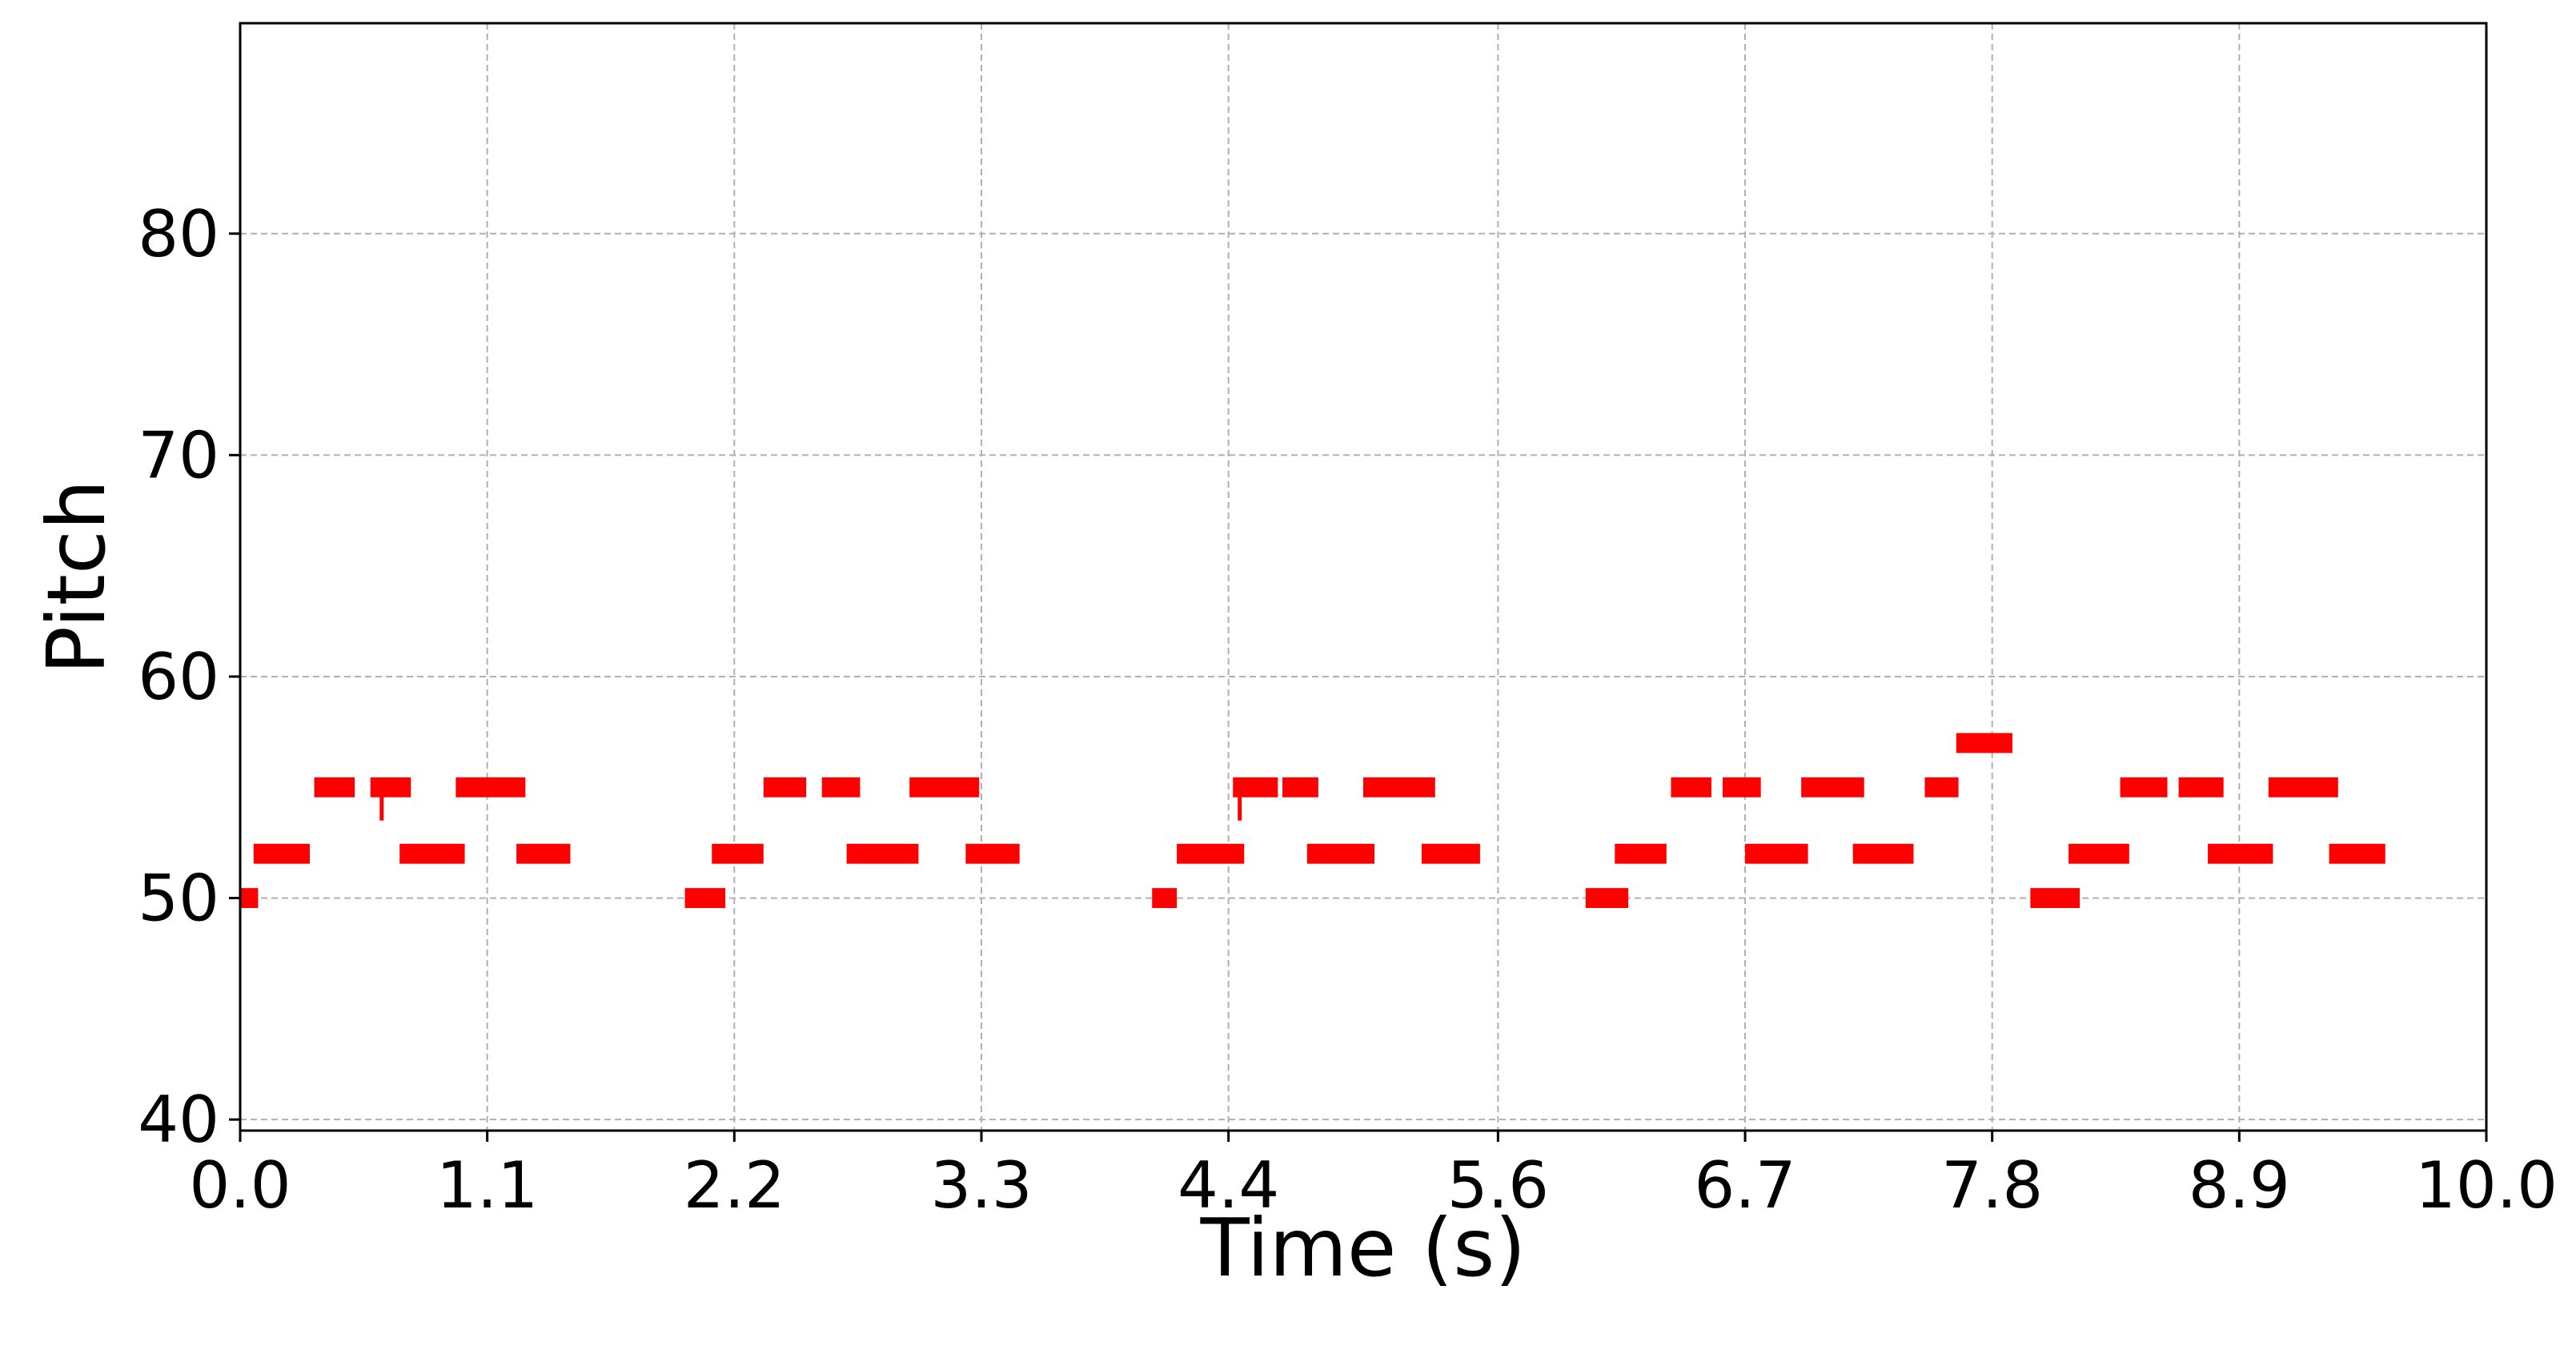  Describe the element at coordinates (1992, 1185) in the screenshot. I see `x-tick-label: 7.8` at that location.